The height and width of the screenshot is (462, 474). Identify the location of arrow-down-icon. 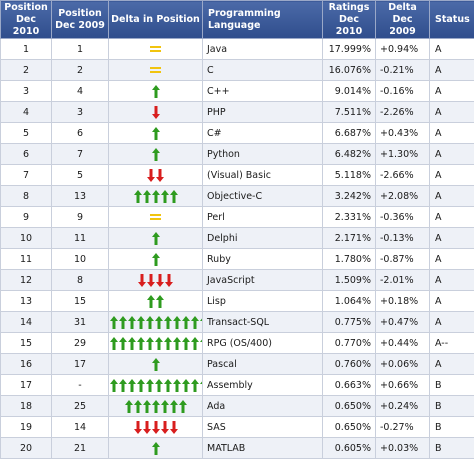
(164, 427).